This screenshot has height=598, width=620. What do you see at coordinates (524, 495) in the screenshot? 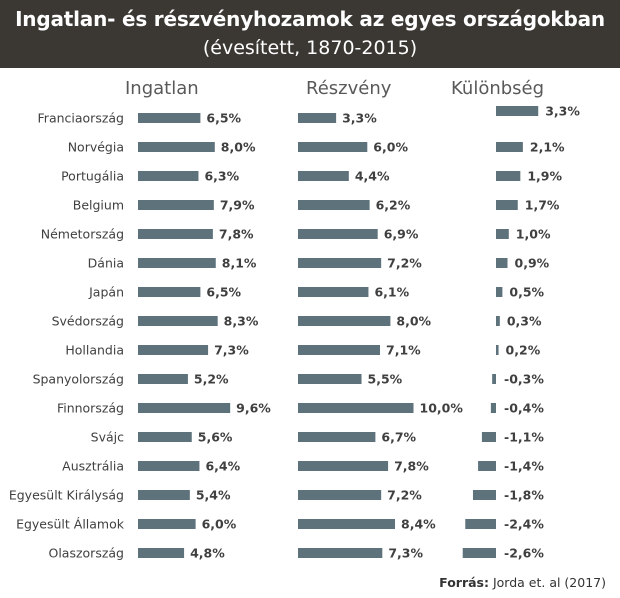
I see `value-label-kulonbseg: -1,8%` at bounding box center [524, 495].